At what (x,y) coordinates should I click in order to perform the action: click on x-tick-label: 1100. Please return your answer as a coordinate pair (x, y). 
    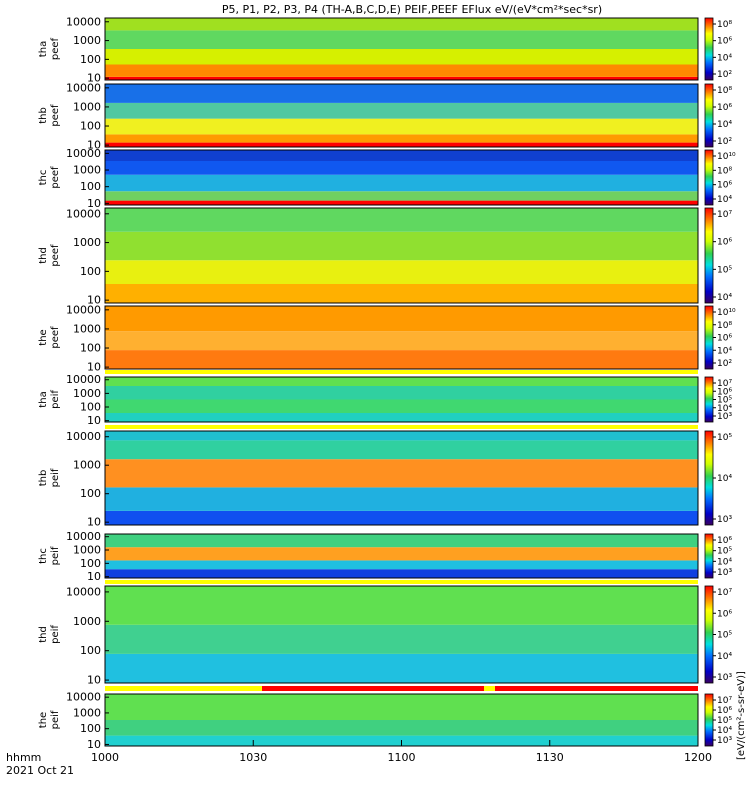
    Looking at the image, I should click on (402, 757).